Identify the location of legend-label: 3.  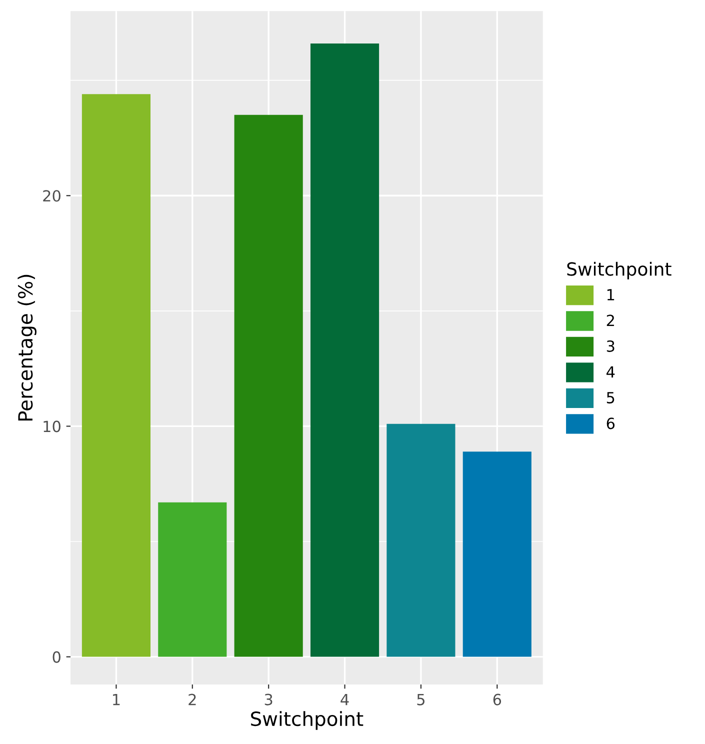
(610, 346).